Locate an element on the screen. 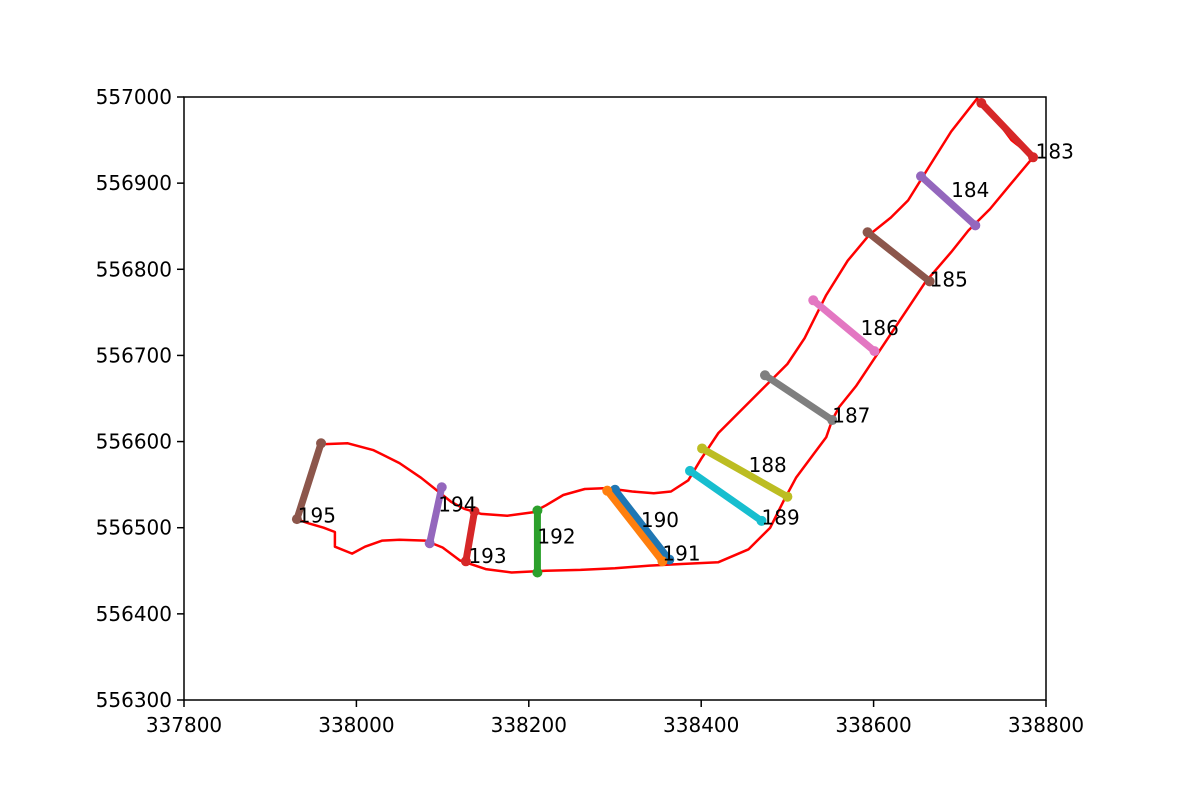 This screenshot has height=800, width=1200. segment-194: 194 is located at coordinates (450, 515).